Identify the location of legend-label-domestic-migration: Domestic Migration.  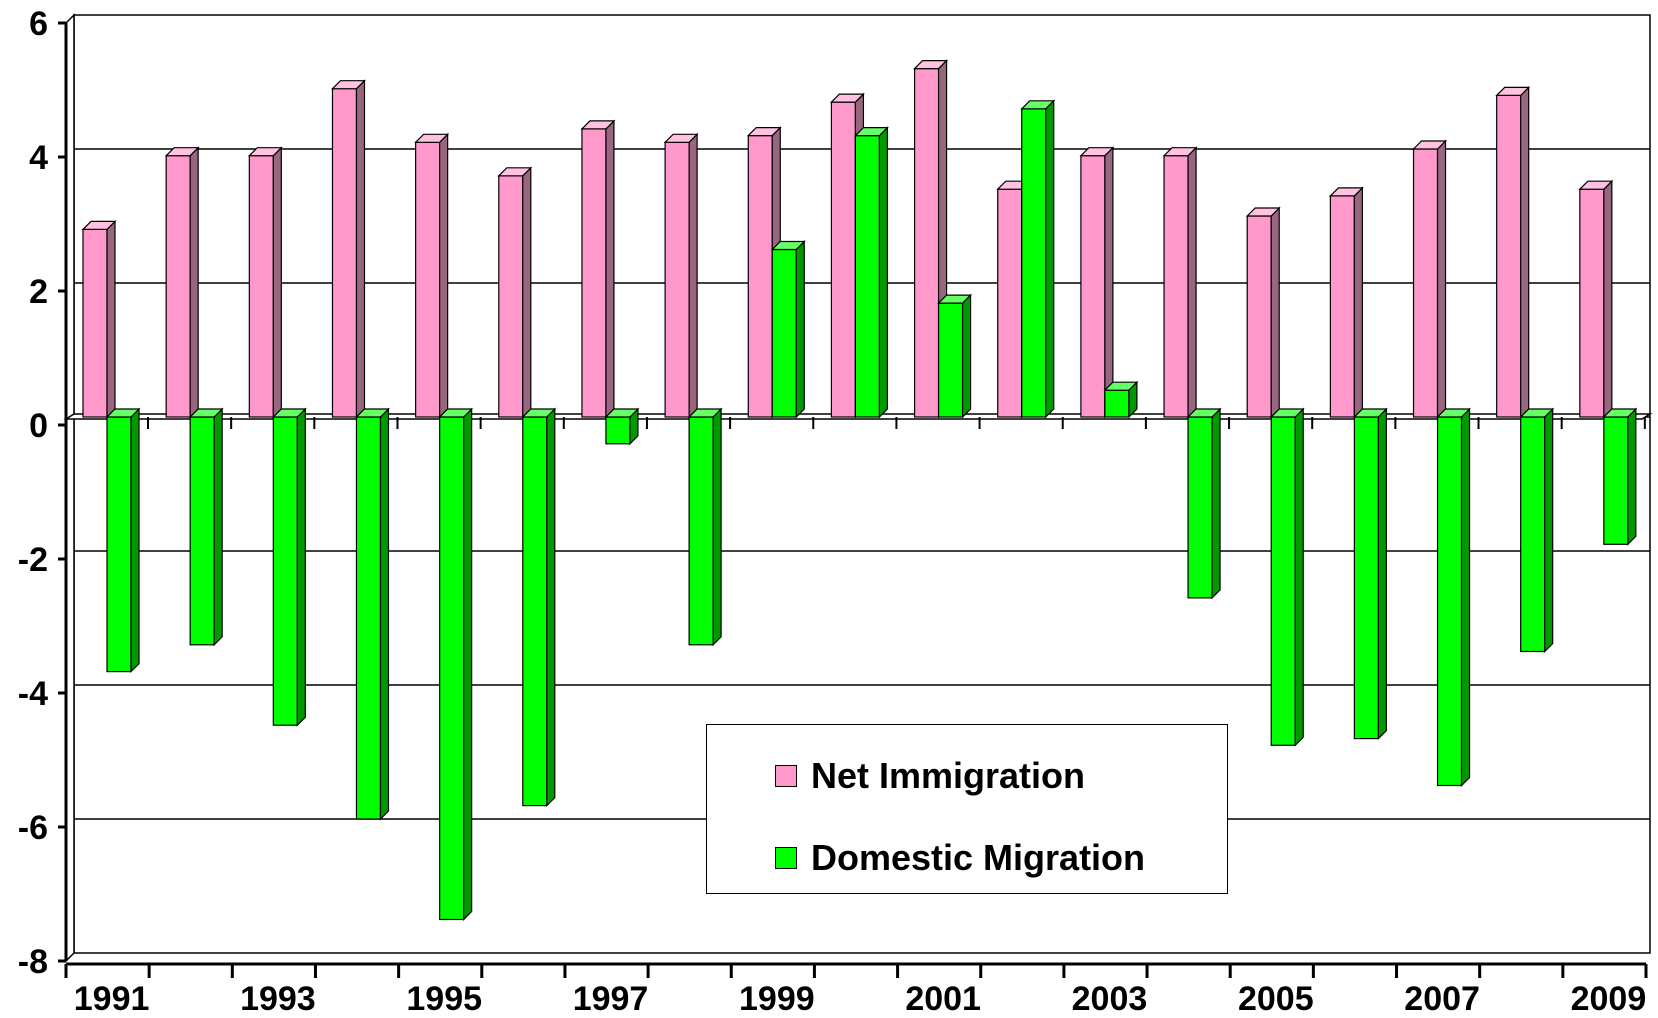
(978, 857).